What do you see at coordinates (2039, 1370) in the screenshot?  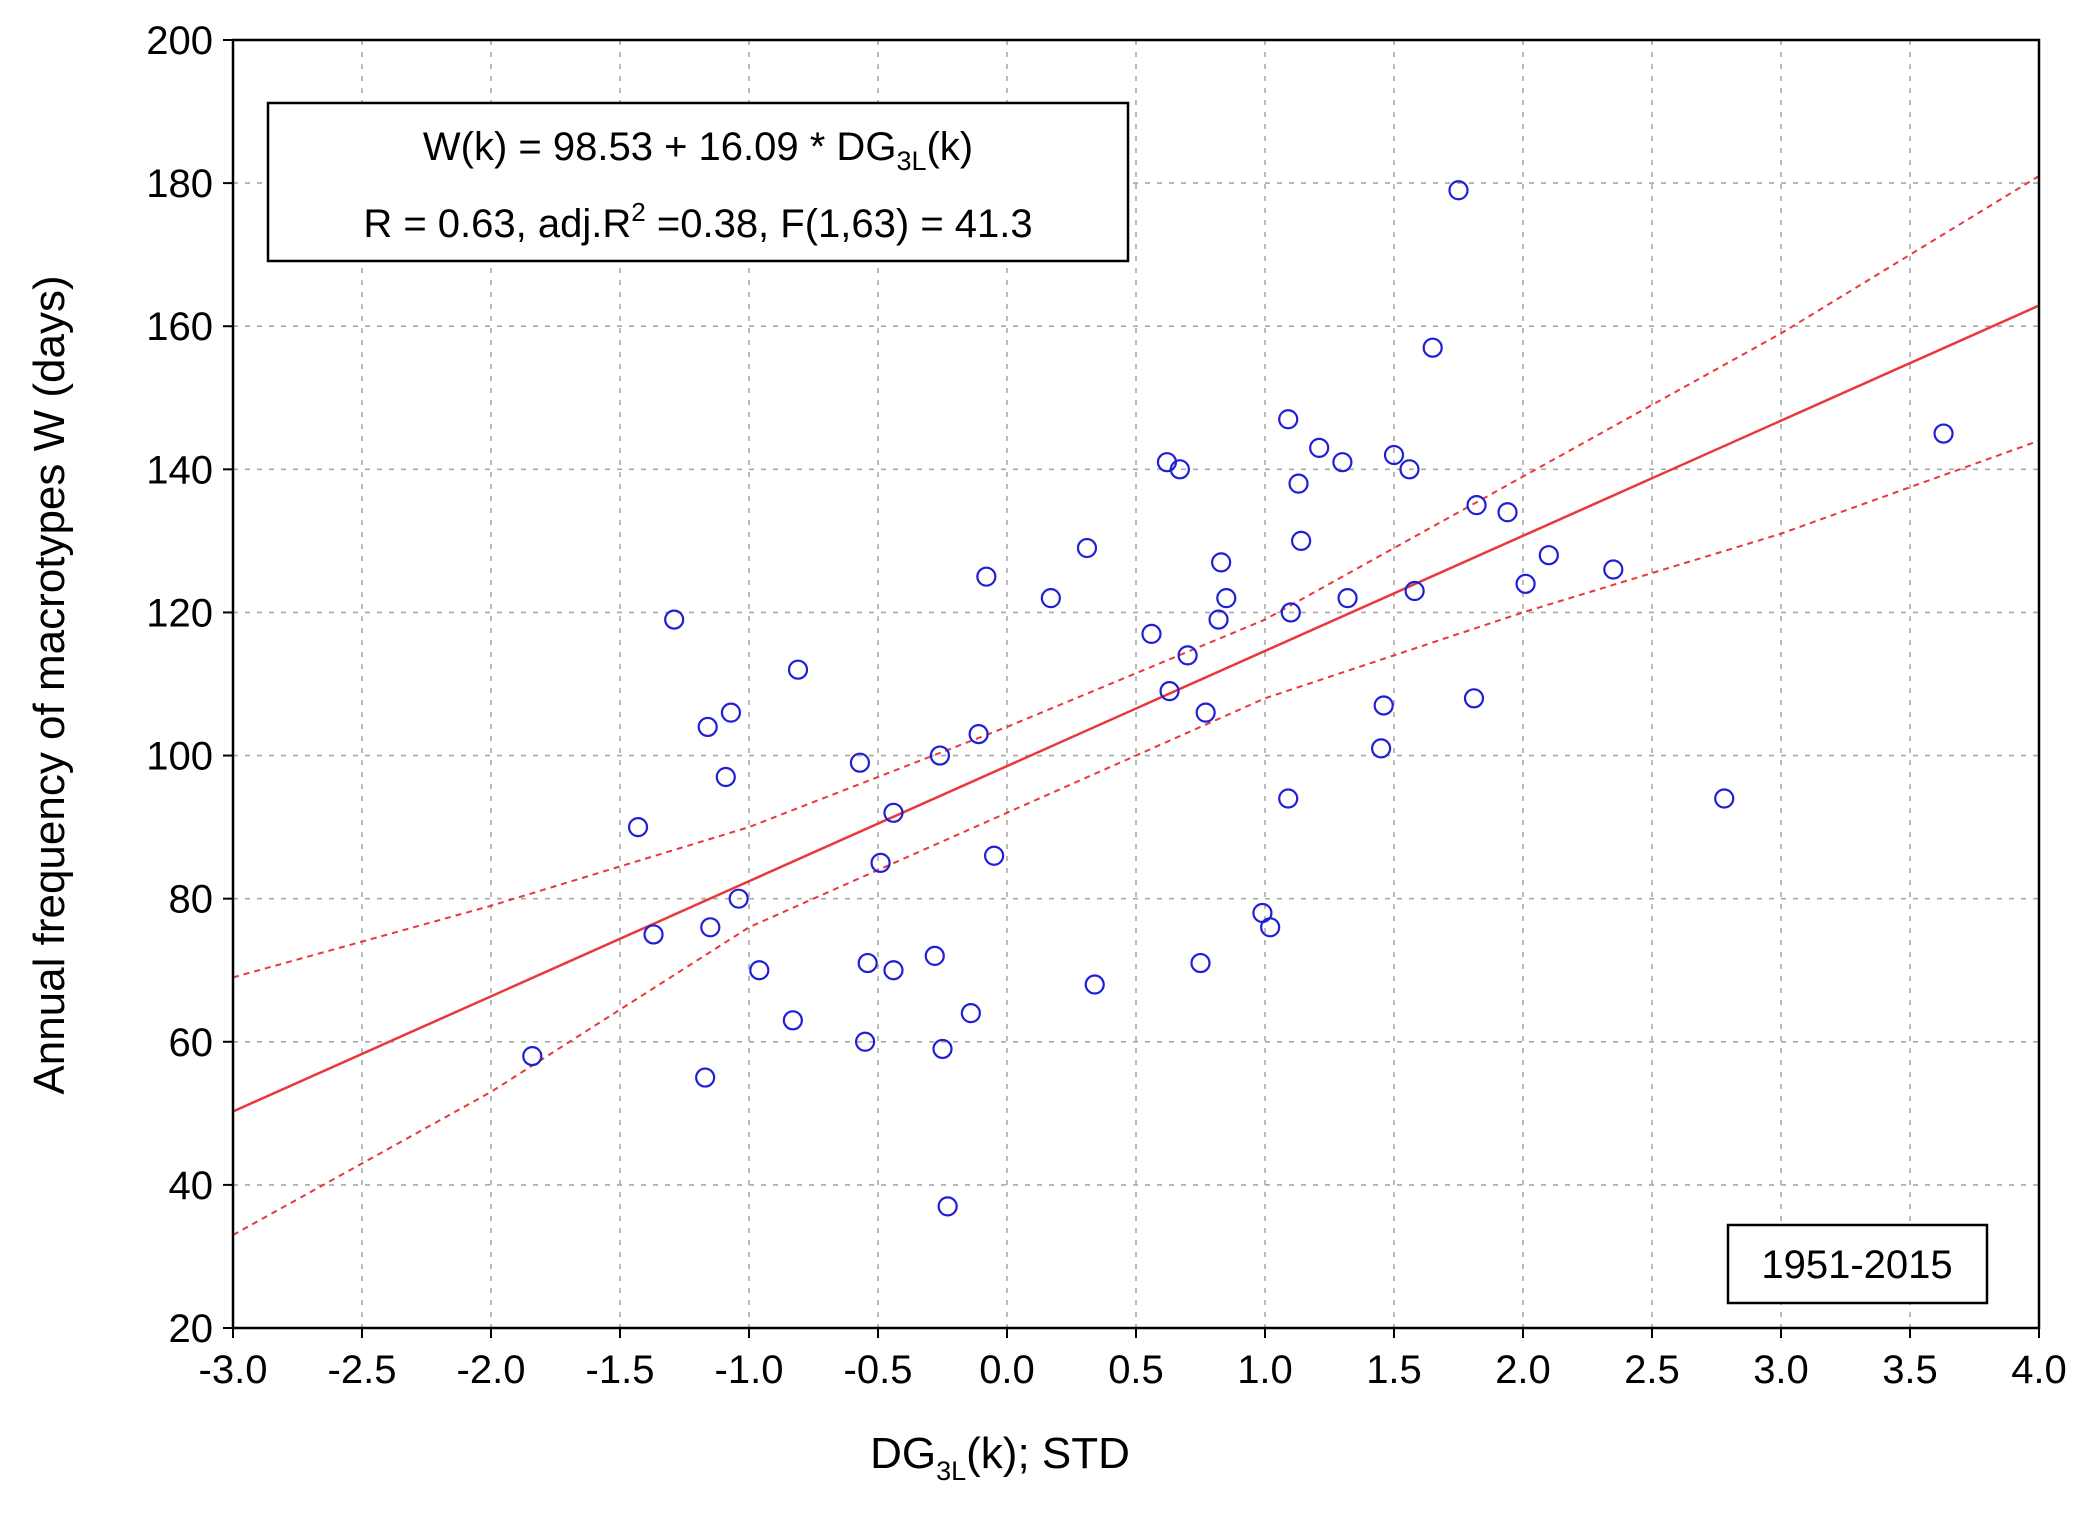 I see `x-tick-label: 4.0` at bounding box center [2039, 1370].